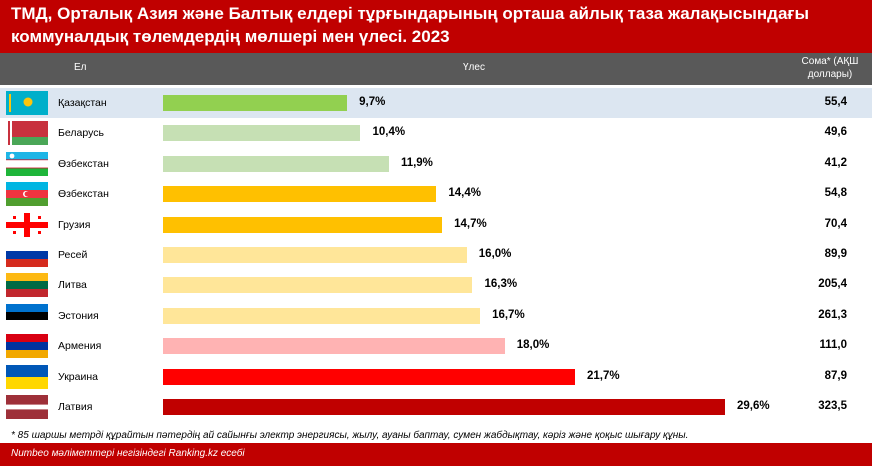  I want to click on chart-row: Литва 16,3% 205,4, so click(436, 285).